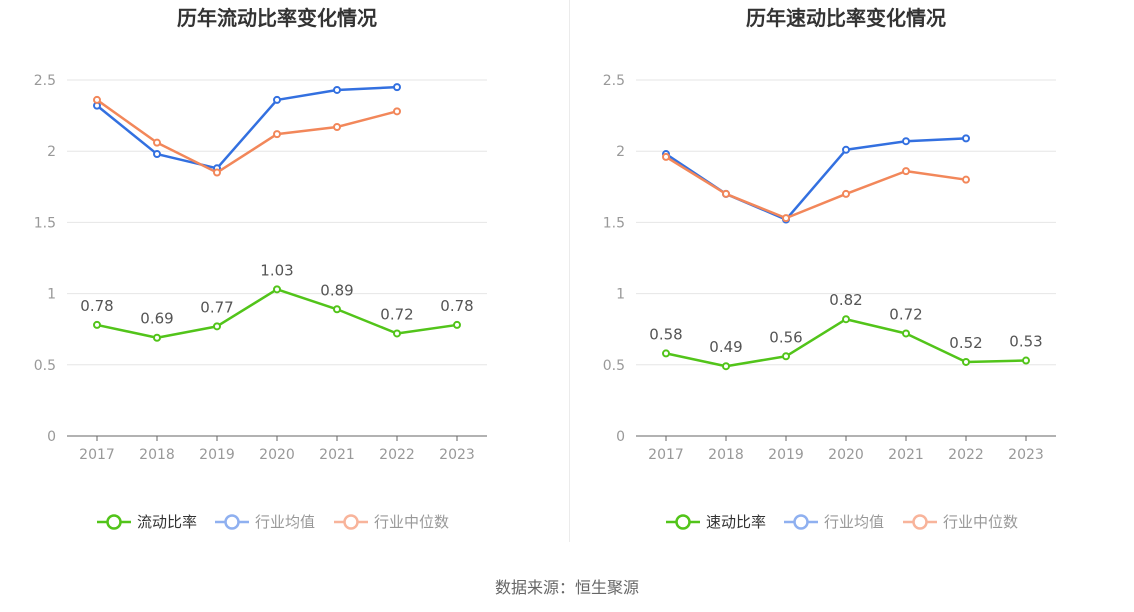  Describe the element at coordinates (276, 270) in the screenshot. I see `data-label: 1.03` at that location.